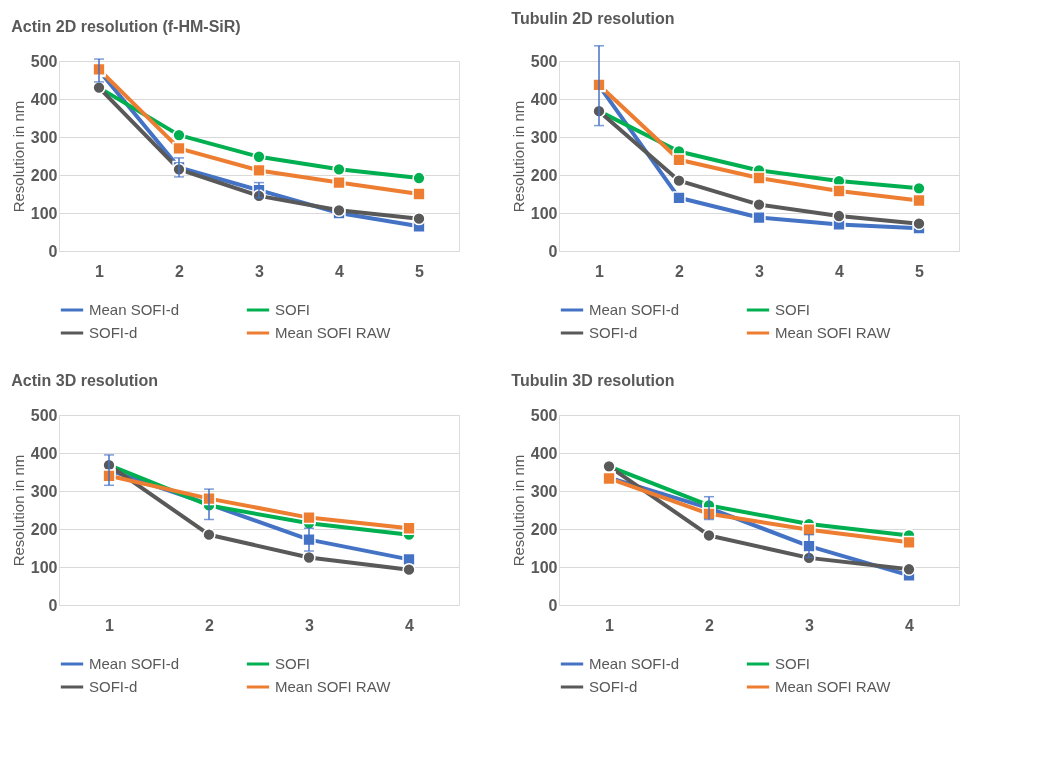  I want to click on chart-title: Tubulin 3D resolution, so click(593, 380).